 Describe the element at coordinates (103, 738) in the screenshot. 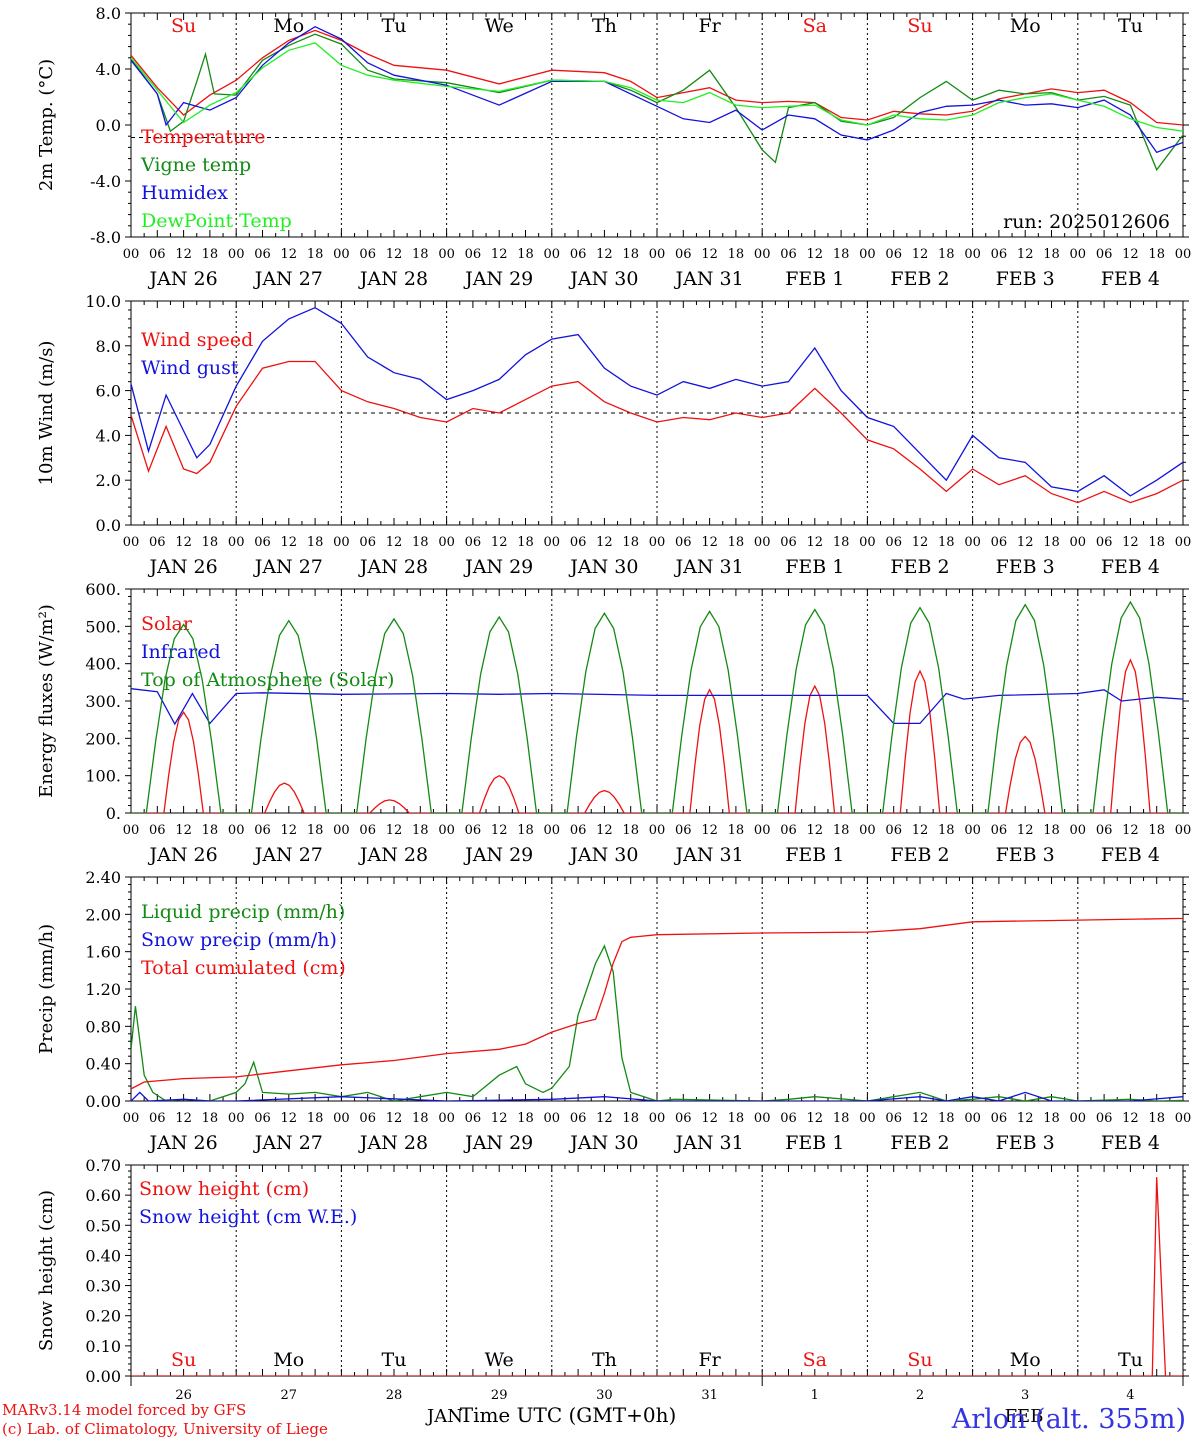

I see `y-tick-label: 200.` at that location.